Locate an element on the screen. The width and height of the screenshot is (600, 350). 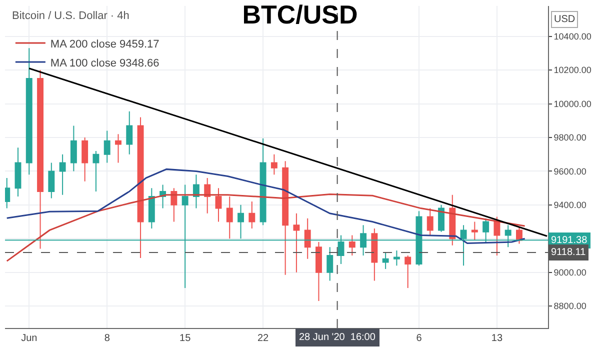
legend-label: MA 200 close 9459.17 is located at coordinates (105, 44).